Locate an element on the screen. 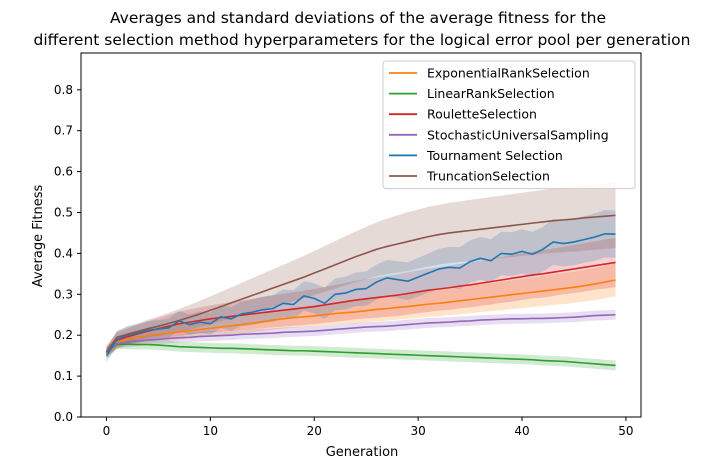 The height and width of the screenshot is (470, 724). legend-label-linearrankselection: LinearRankSelection is located at coordinates (491, 93).